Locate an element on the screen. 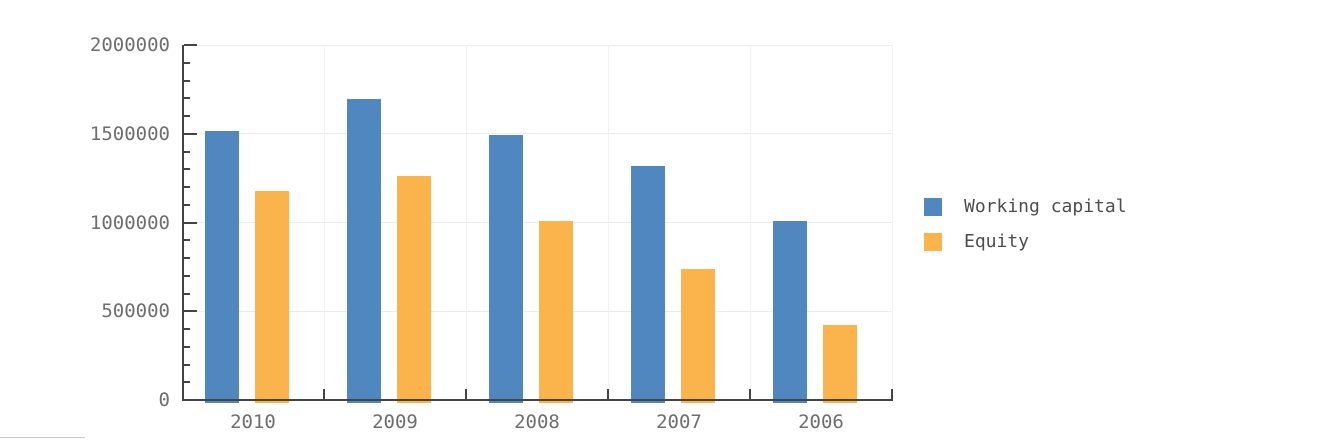 This screenshot has height=447, width=1339. y-axis-label: 500000 is located at coordinates (135, 311).